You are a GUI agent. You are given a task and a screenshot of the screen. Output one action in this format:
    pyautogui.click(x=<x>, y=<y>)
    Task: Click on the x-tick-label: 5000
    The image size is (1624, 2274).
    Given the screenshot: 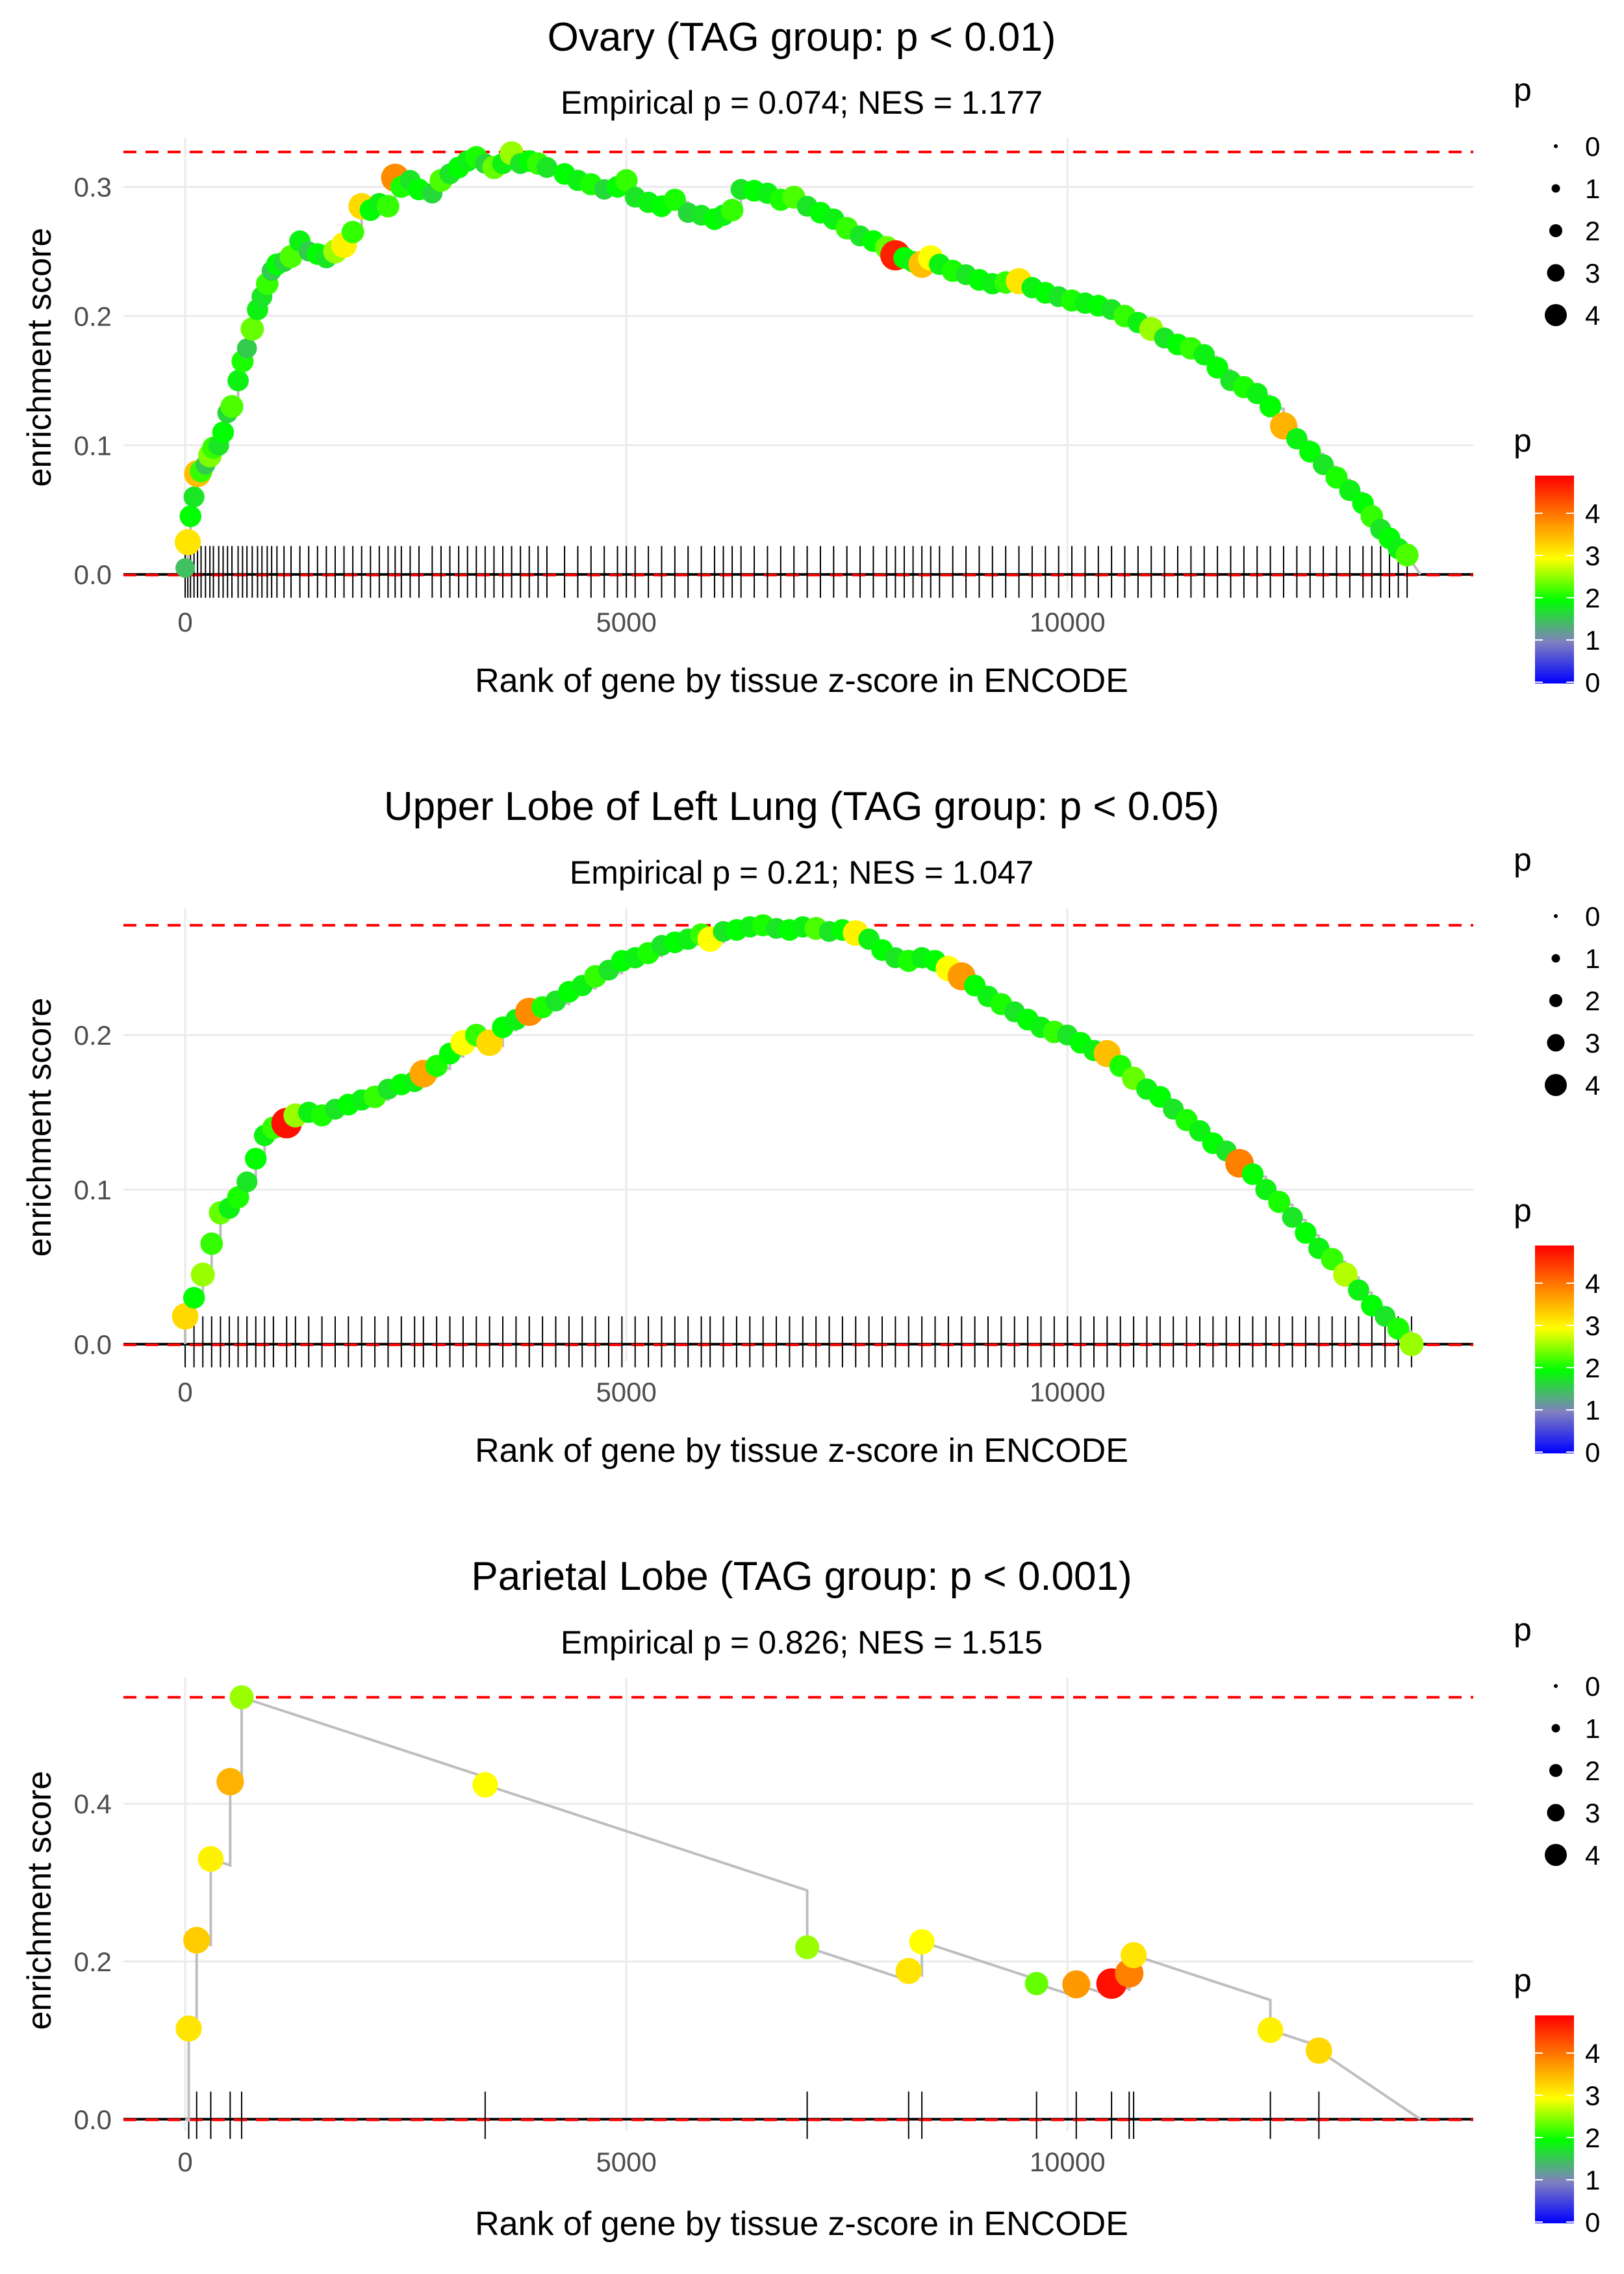 What is the action you would take?
    pyautogui.click(x=626, y=622)
    